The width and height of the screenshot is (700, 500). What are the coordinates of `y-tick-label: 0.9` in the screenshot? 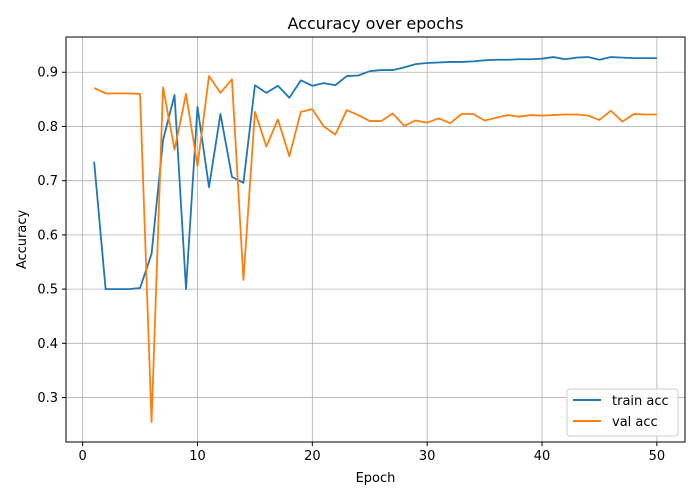 It's located at (47, 73).